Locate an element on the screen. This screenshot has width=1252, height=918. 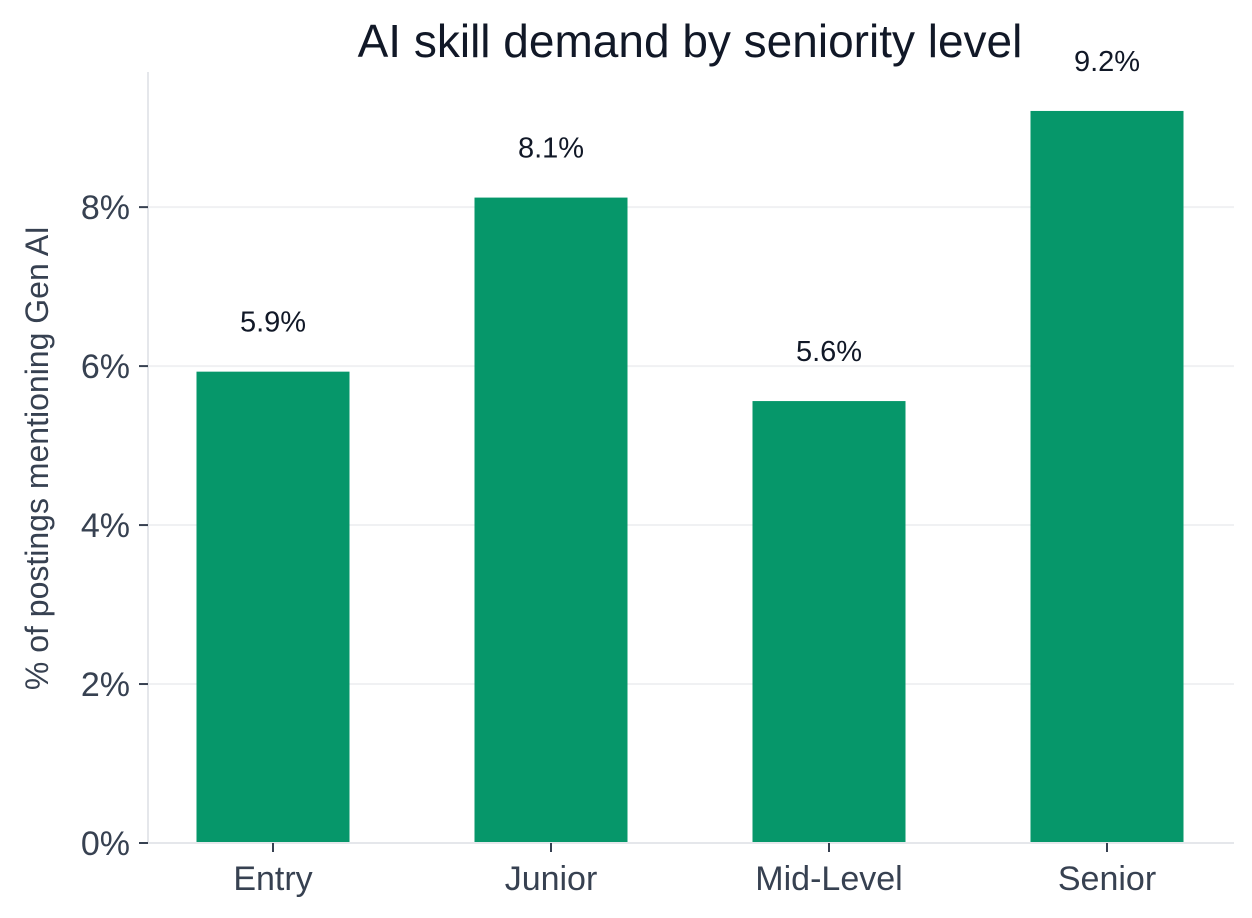
data-label: 8.1% is located at coordinates (551, 149).